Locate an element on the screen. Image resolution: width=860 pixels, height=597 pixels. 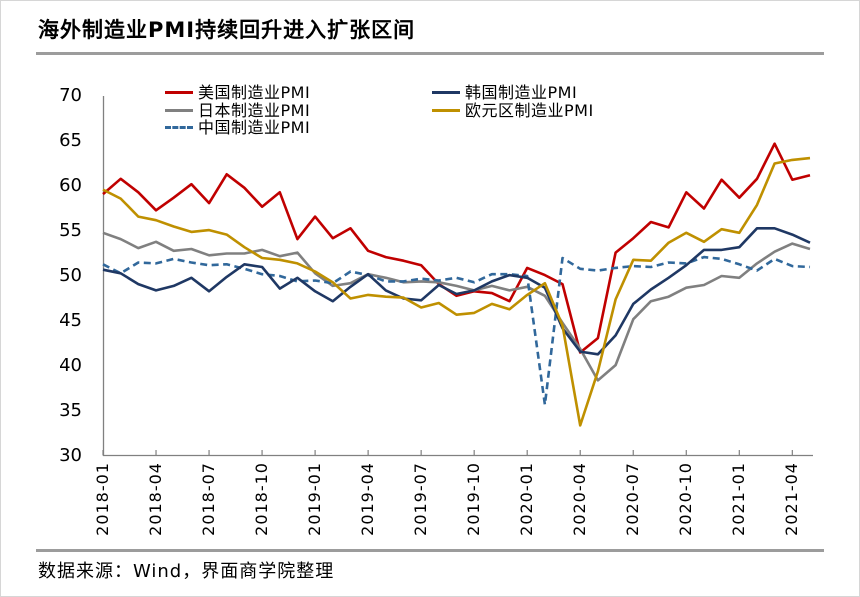
legend-label-korea: 韩国制造业PMI is located at coordinates (521, 93).